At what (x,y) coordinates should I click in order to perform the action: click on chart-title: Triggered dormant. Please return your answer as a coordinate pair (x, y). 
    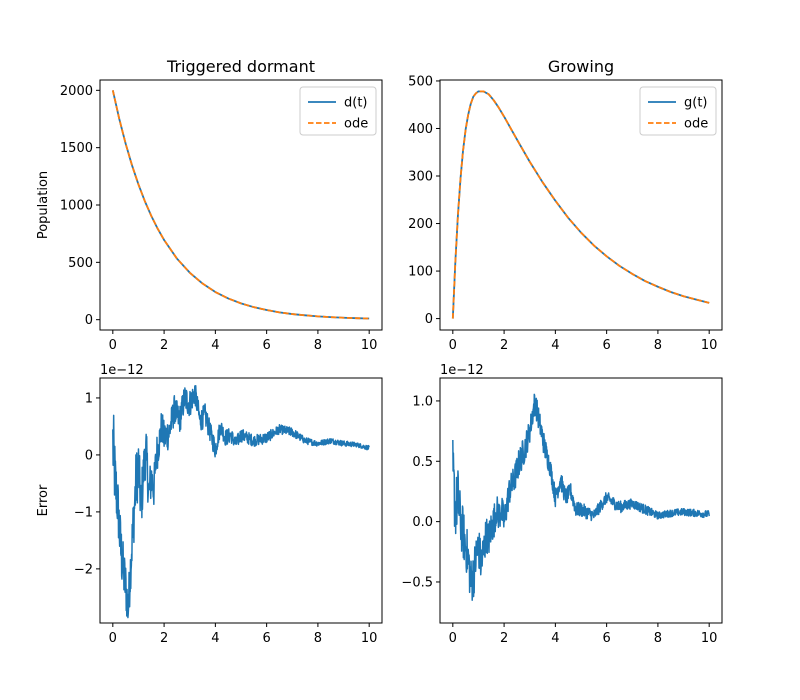
    Looking at the image, I should click on (240, 66).